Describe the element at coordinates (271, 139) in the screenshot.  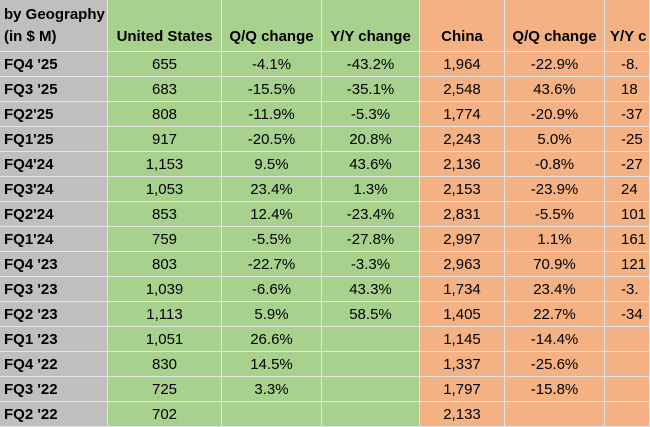
I see `cell-text: -20.5%` at that location.